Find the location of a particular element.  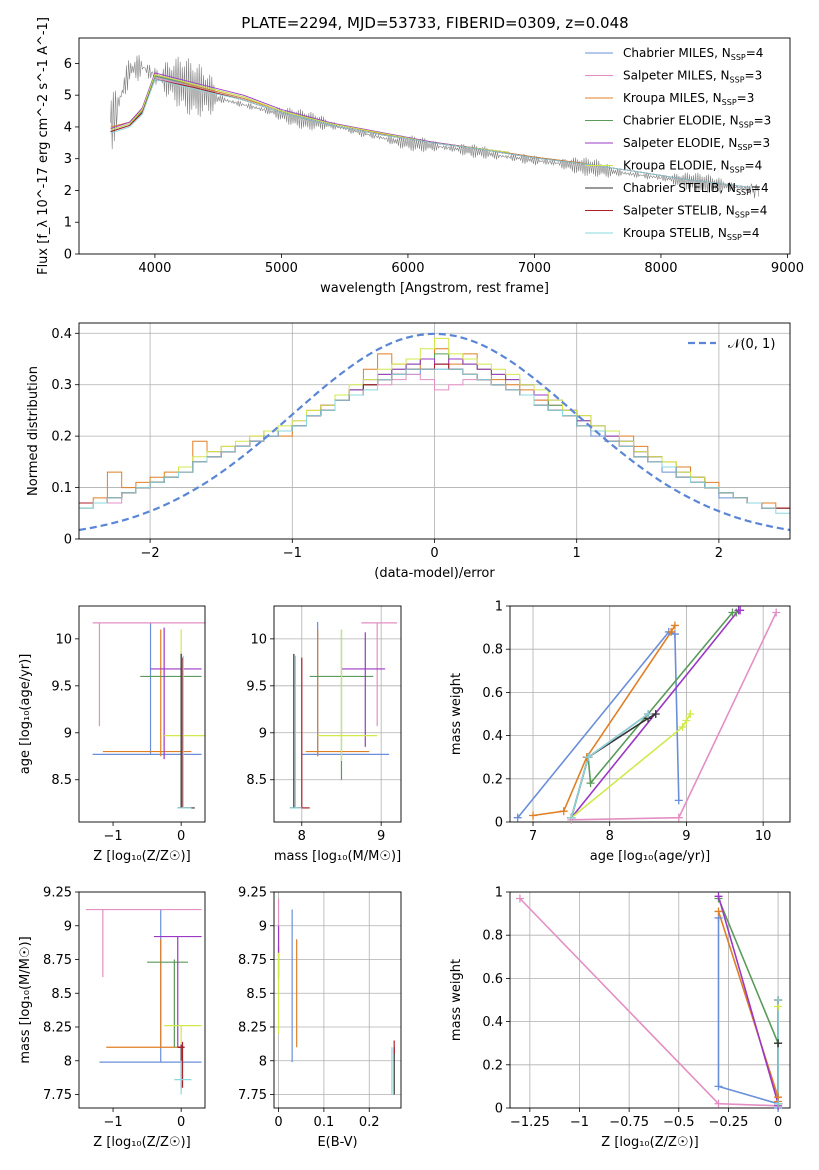

x-tick-label: −0.25 is located at coordinates (729, 1122).